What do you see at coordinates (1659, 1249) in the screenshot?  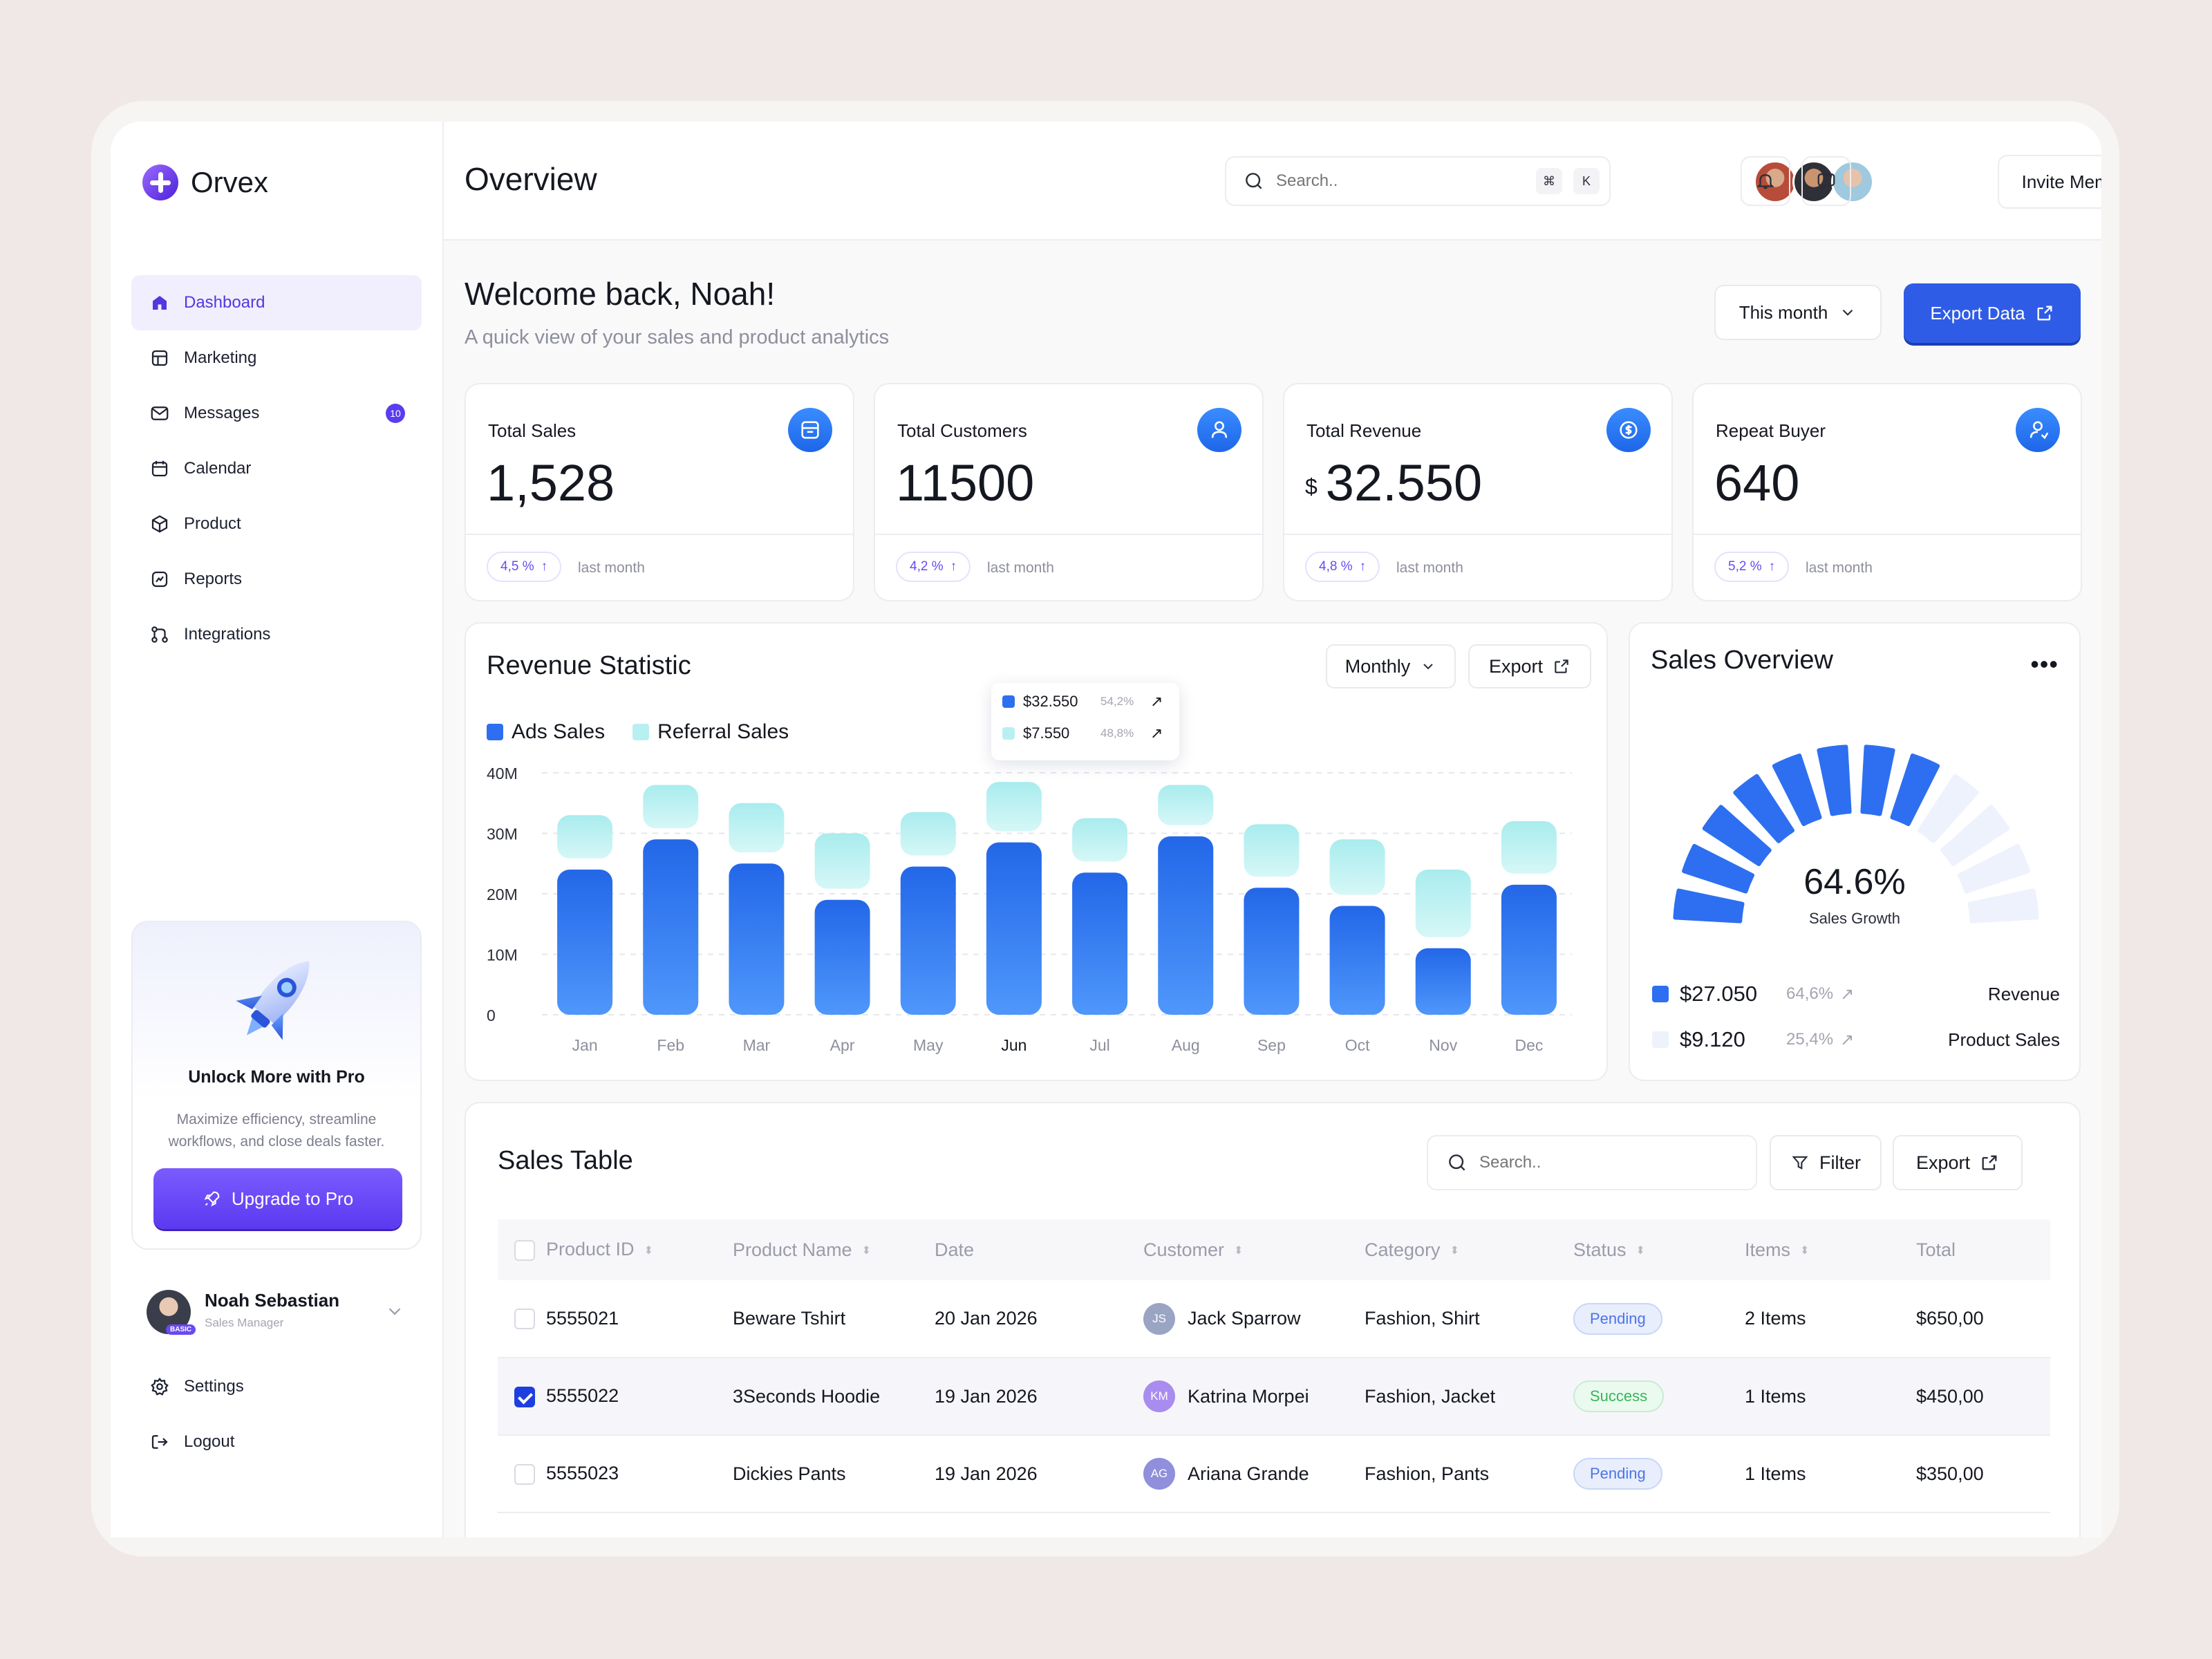 I see `column-status: Status ⬍` at bounding box center [1659, 1249].